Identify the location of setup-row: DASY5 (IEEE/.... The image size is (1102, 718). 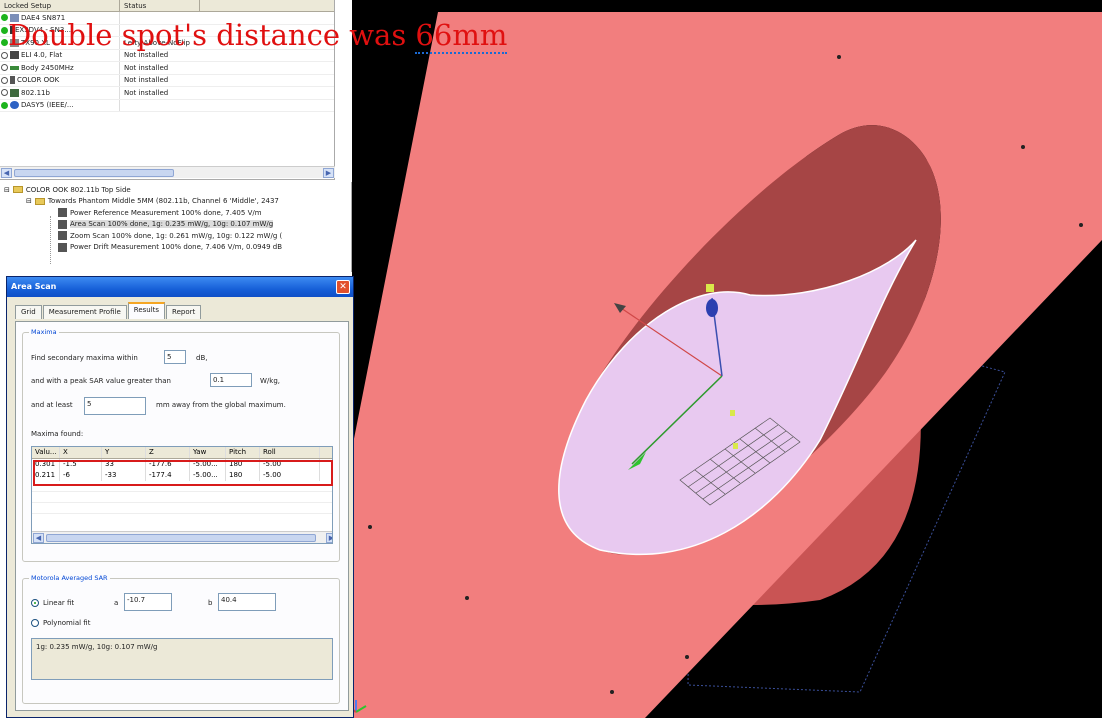
(167, 105).